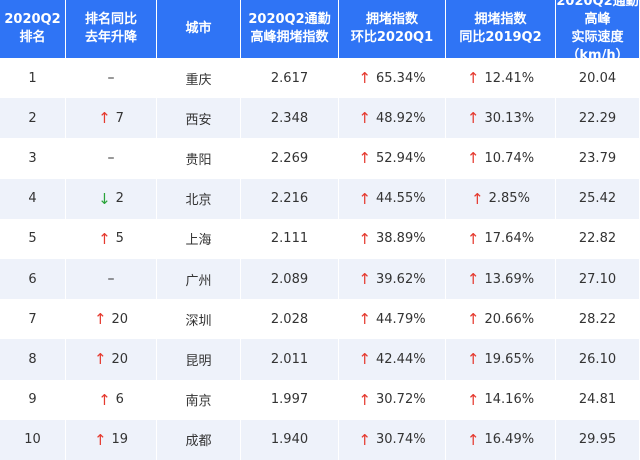  Describe the element at coordinates (598, 78) in the screenshot. I see `speed-cell: 20.04` at that location.